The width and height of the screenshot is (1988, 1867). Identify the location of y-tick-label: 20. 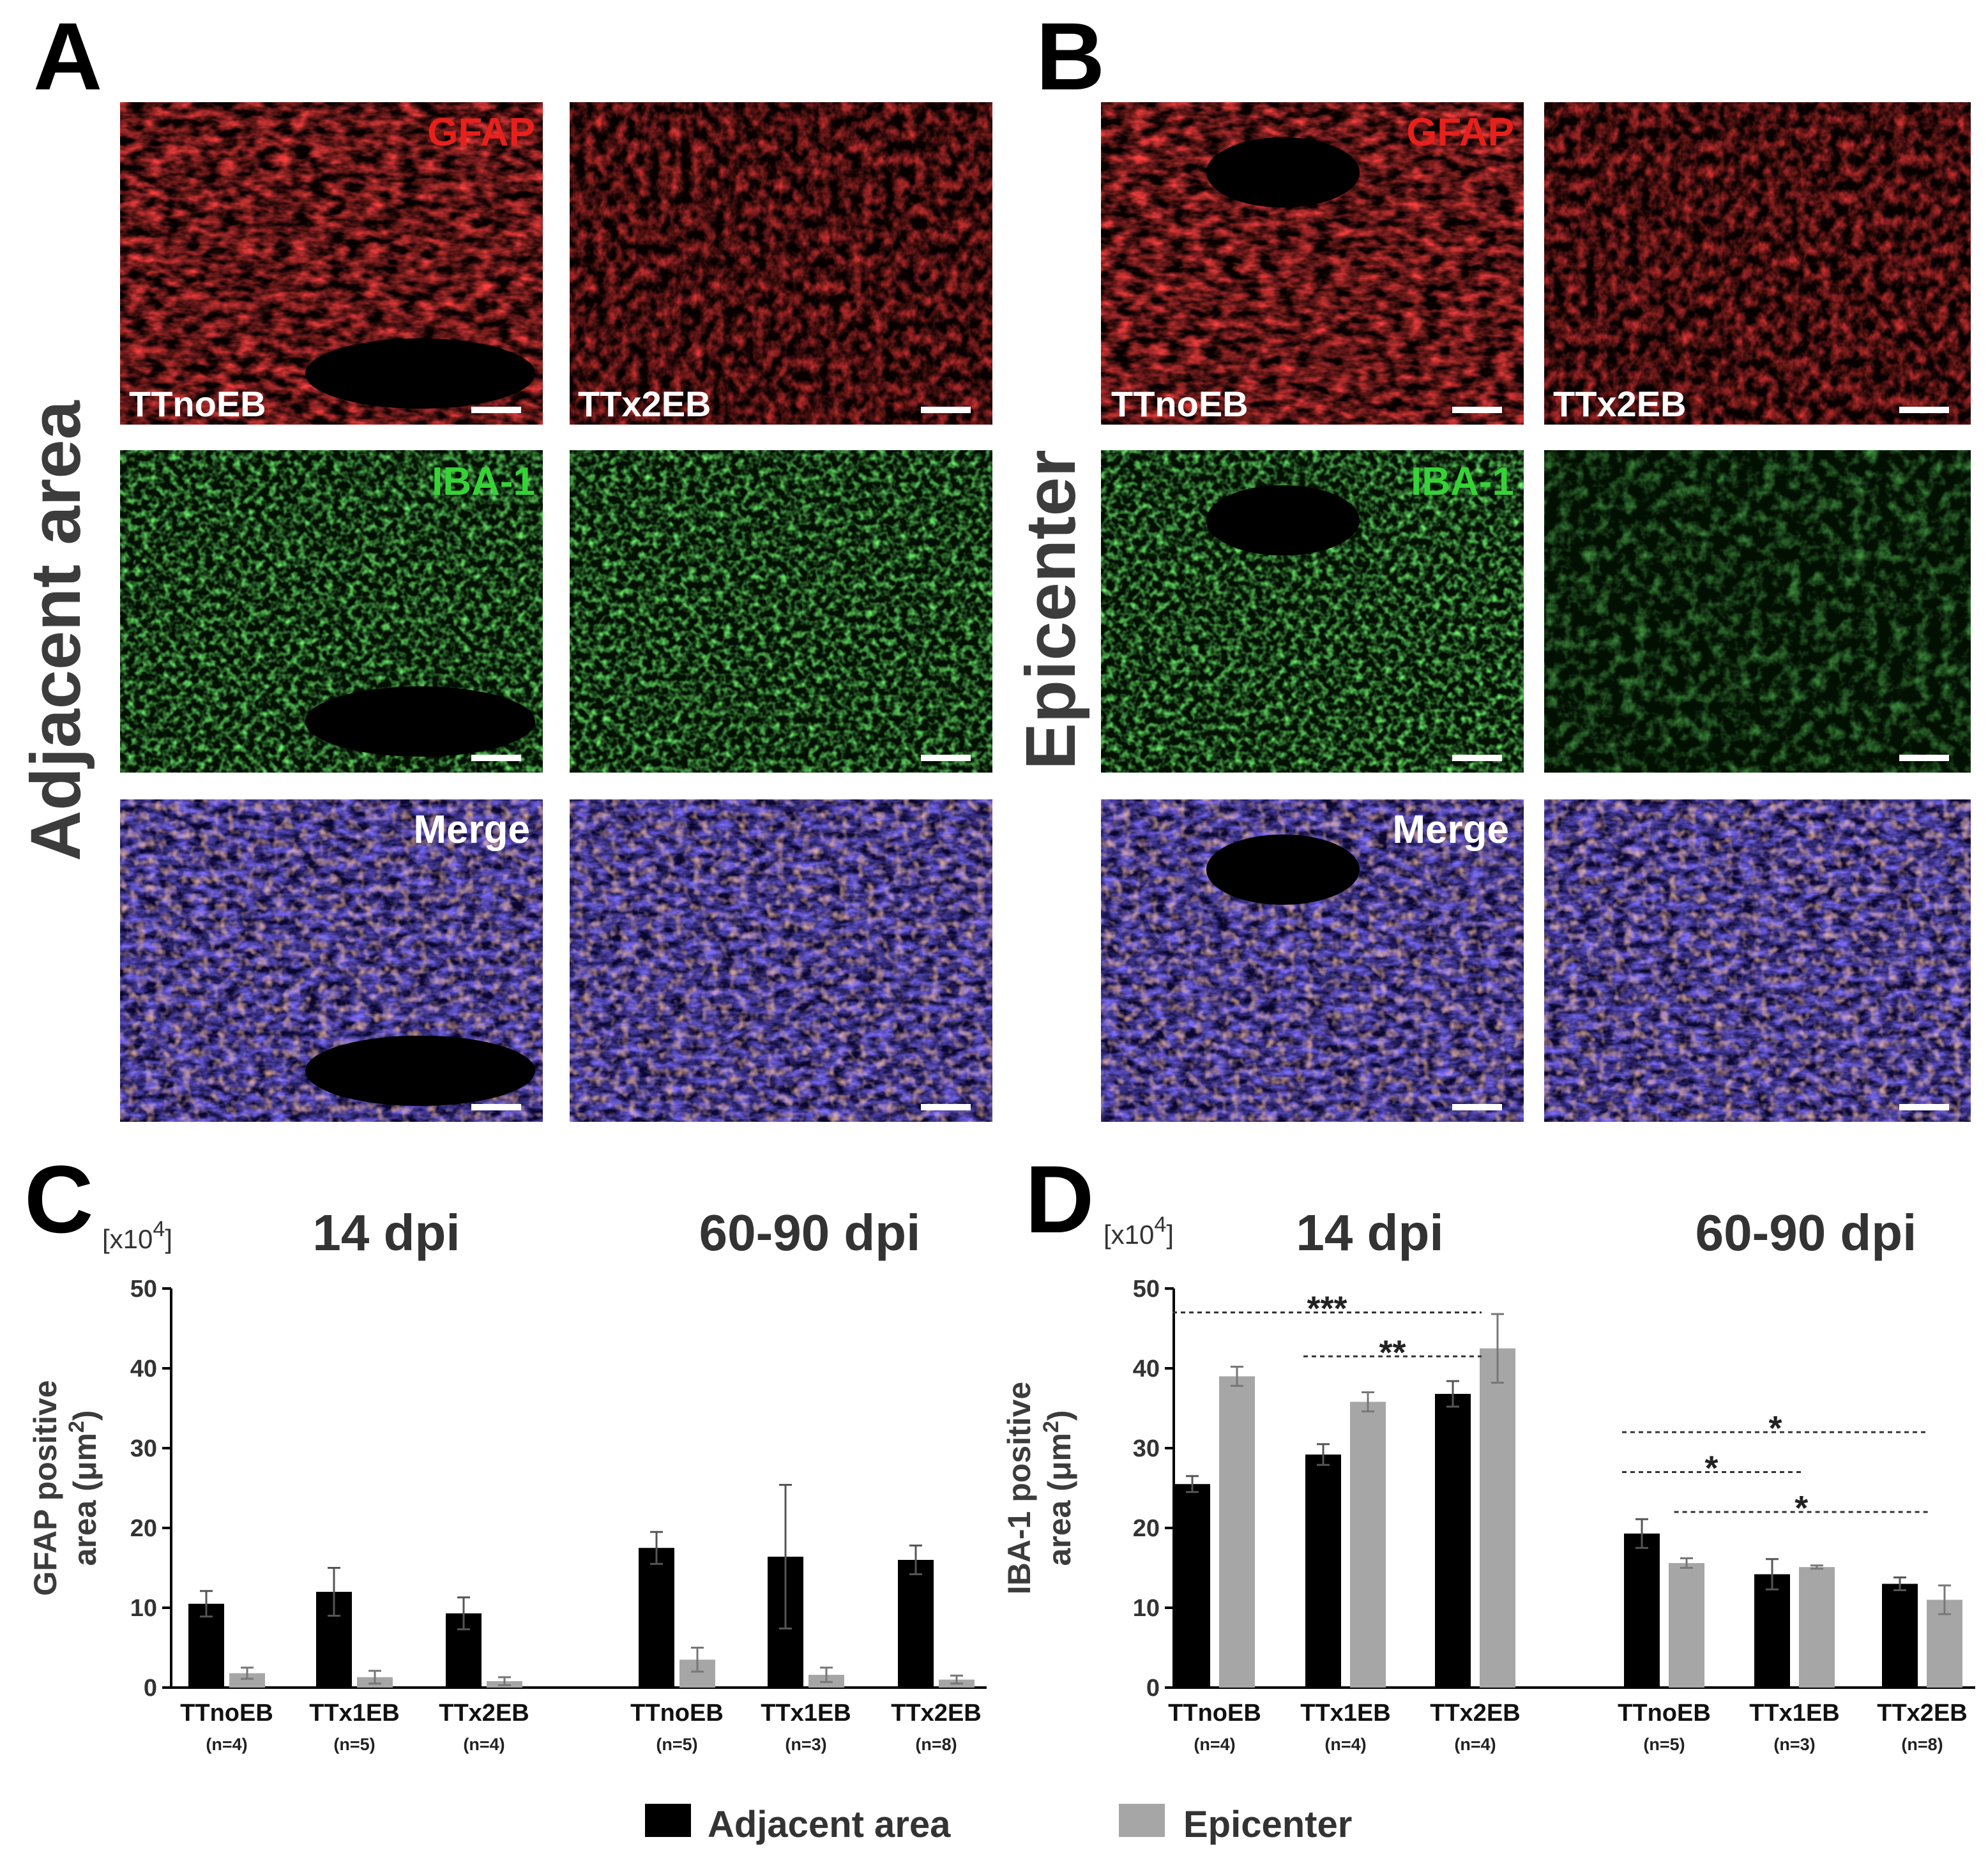
(143, 1528).